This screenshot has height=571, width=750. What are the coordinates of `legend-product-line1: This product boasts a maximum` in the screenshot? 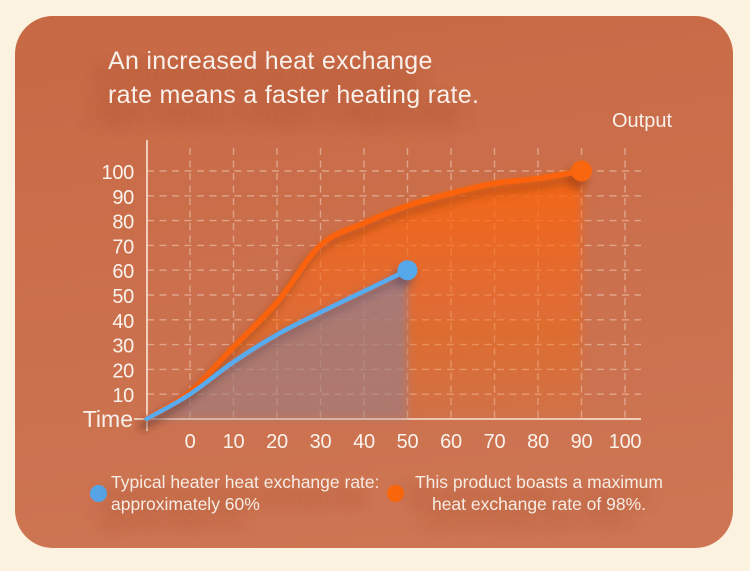 It's located at (538, 482).